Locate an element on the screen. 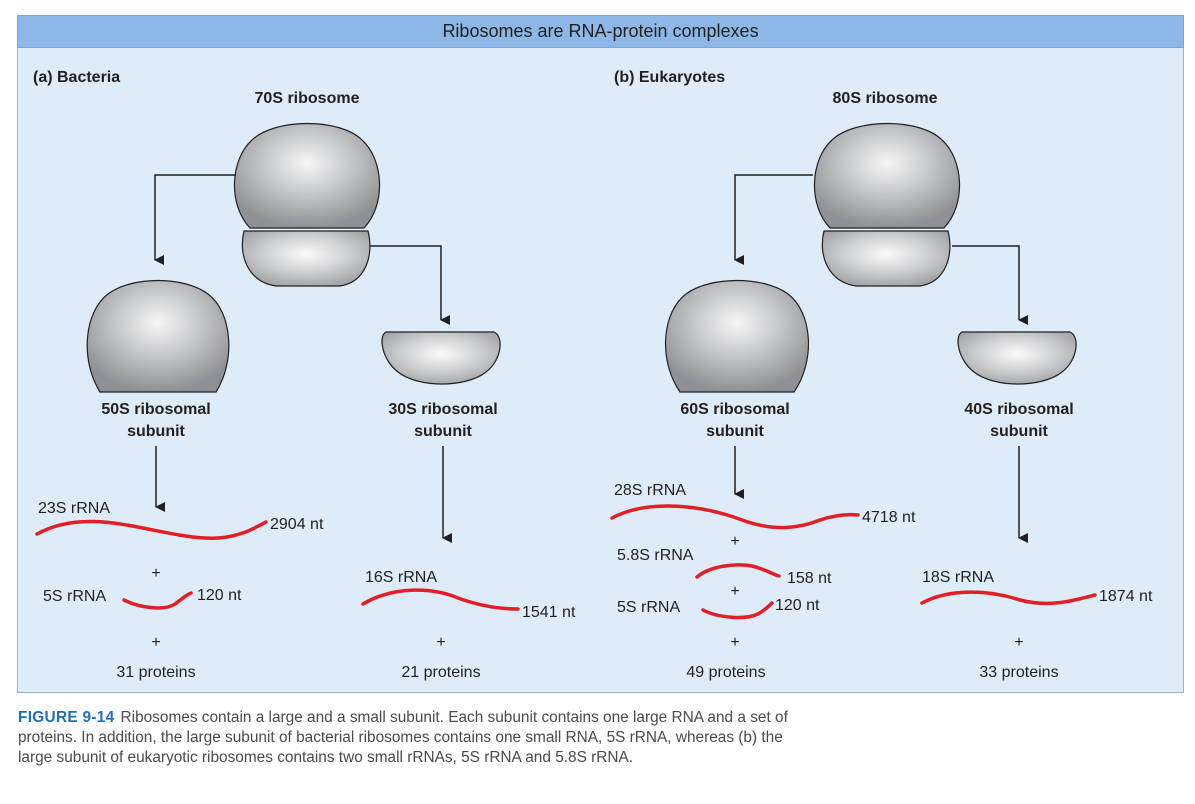 This screenshot has width=1195, height=804. rna-strand-5-8s-icon is located at coordinates (738, 571).